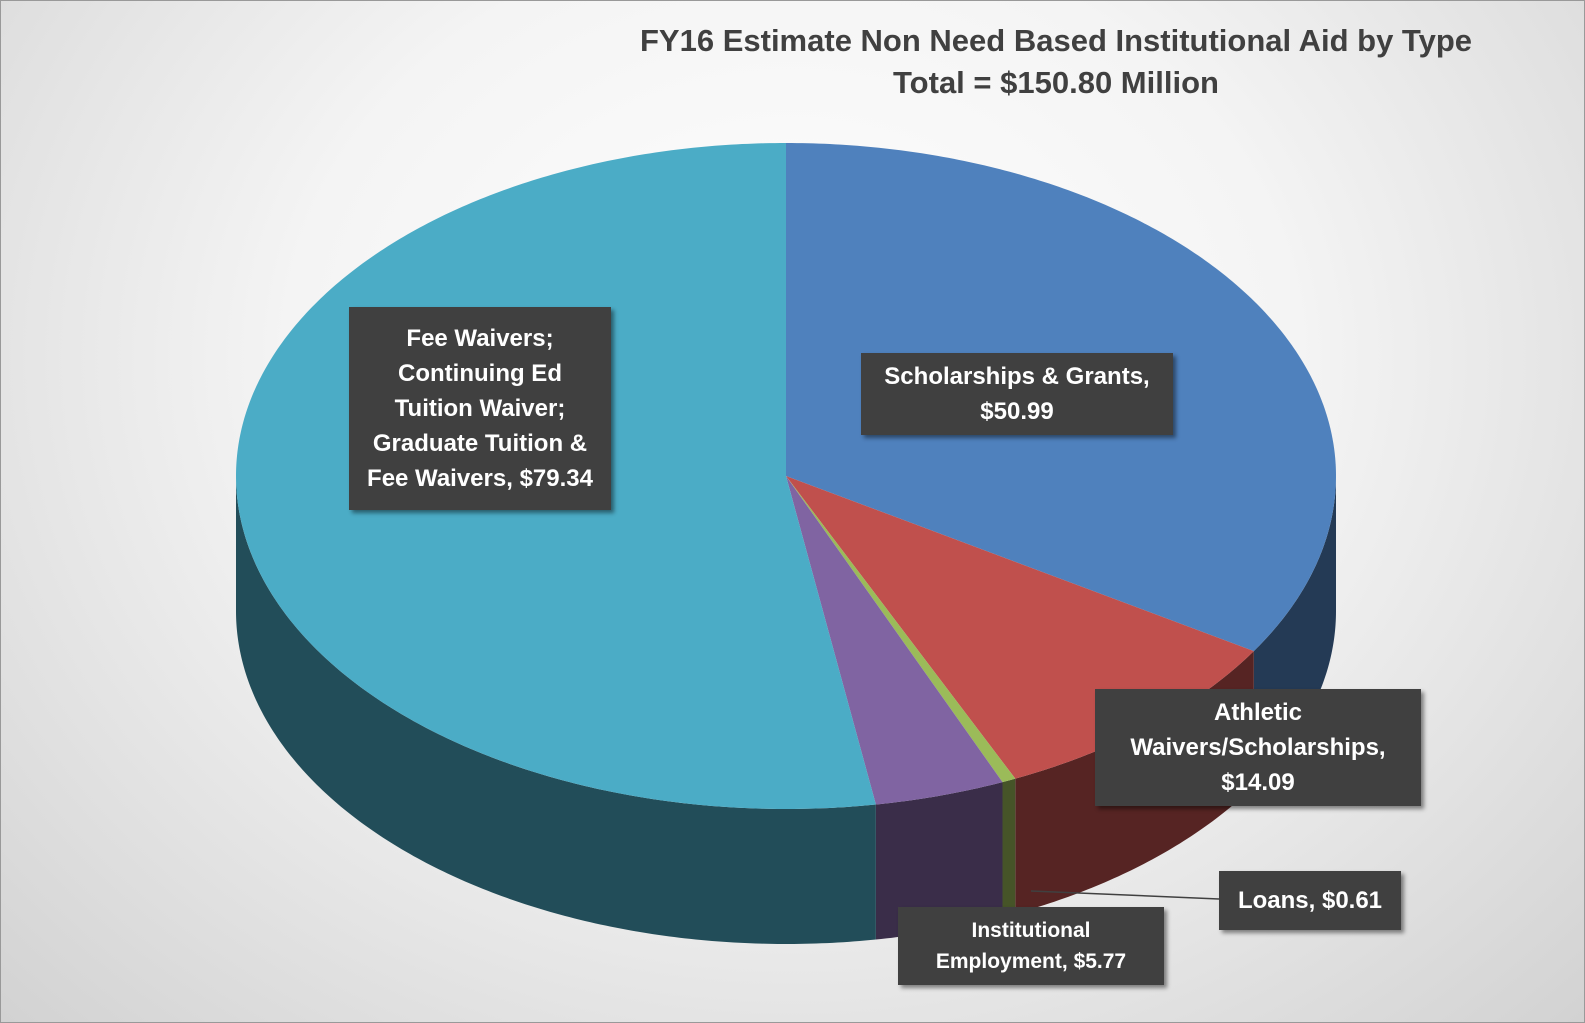  Describe the element at coordinates (1258, 782) in the screenshot. I see `label-value: $14.09` at that location.